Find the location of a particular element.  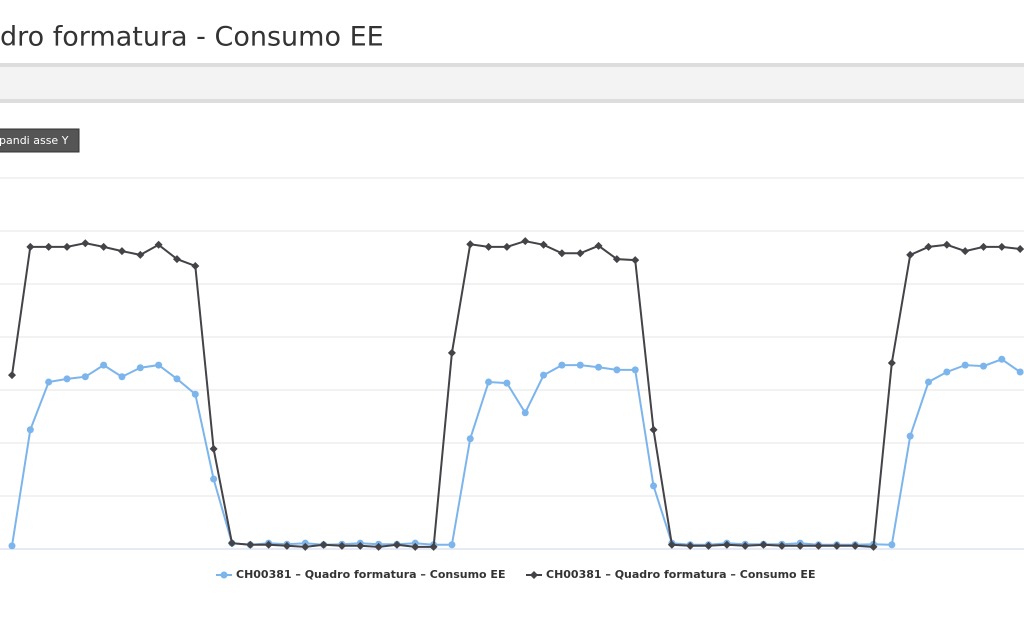

toolbar is located at coordinates (512, 83).